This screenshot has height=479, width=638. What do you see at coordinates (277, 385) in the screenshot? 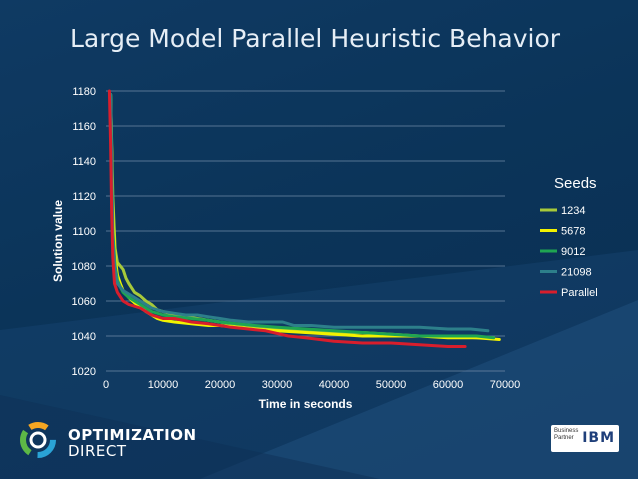
I see `x-tick-label: 30000` at bounding box center [277, 385].